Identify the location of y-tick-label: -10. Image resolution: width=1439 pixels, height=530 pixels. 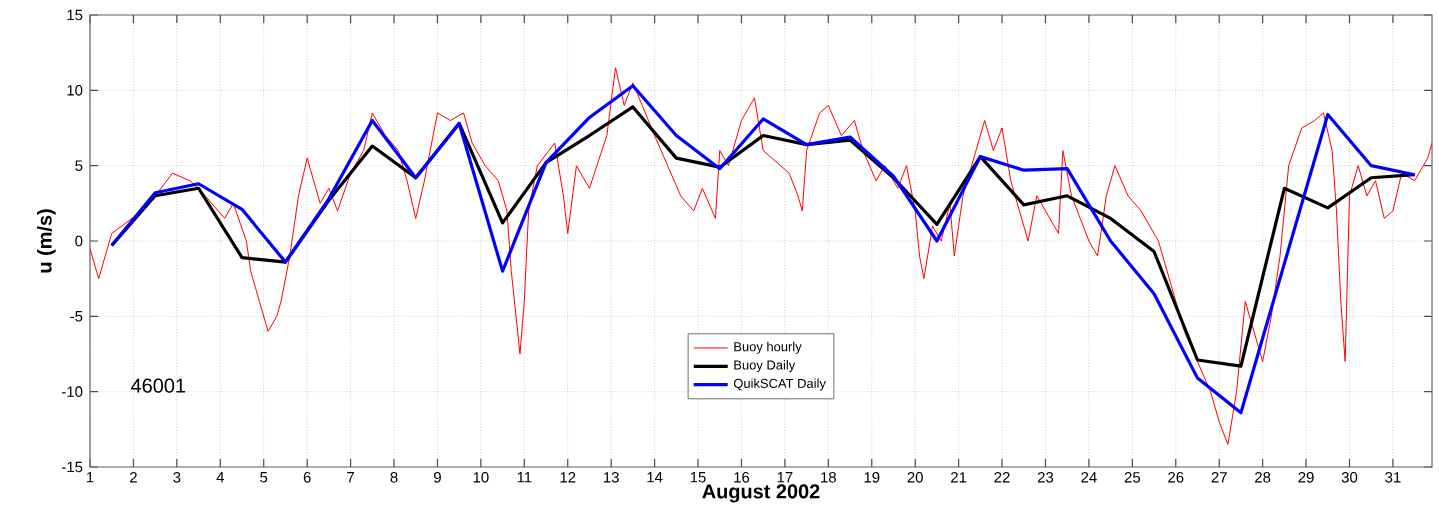
(72, 391).